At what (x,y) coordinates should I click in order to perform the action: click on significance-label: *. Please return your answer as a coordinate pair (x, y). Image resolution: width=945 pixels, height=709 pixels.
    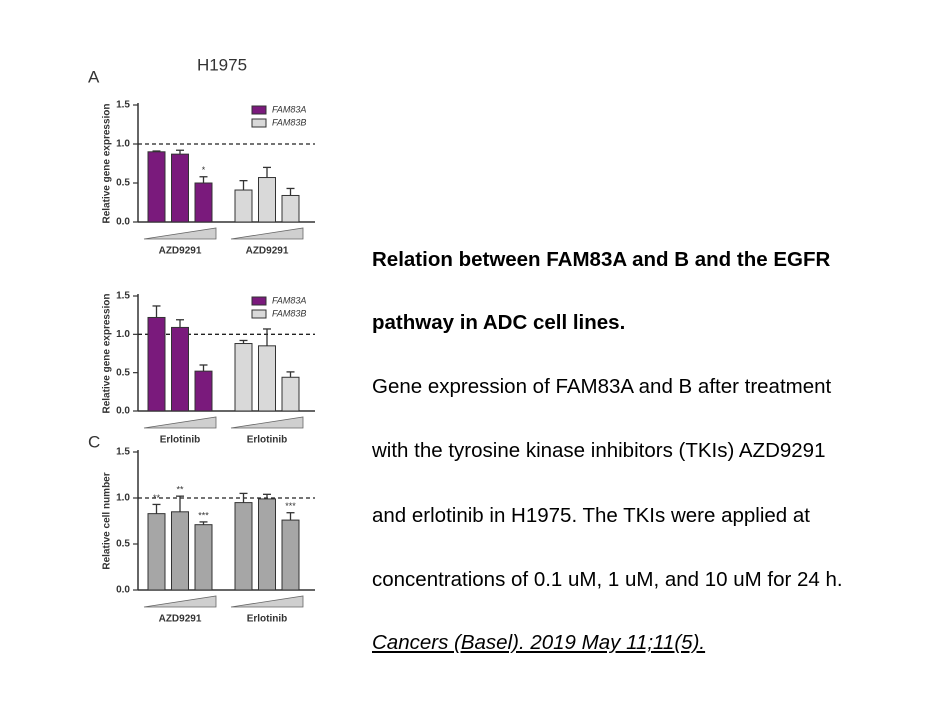
    Looking at the image, I should click on (204, 170).